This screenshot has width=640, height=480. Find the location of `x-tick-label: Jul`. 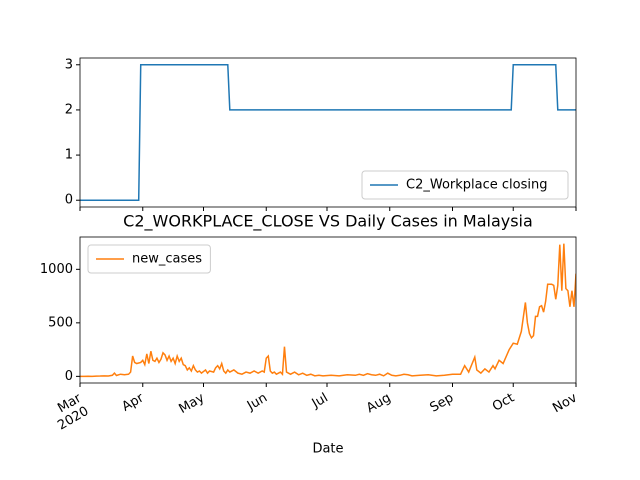

x-tick-label: Jul is located at coordinates (320, 401).